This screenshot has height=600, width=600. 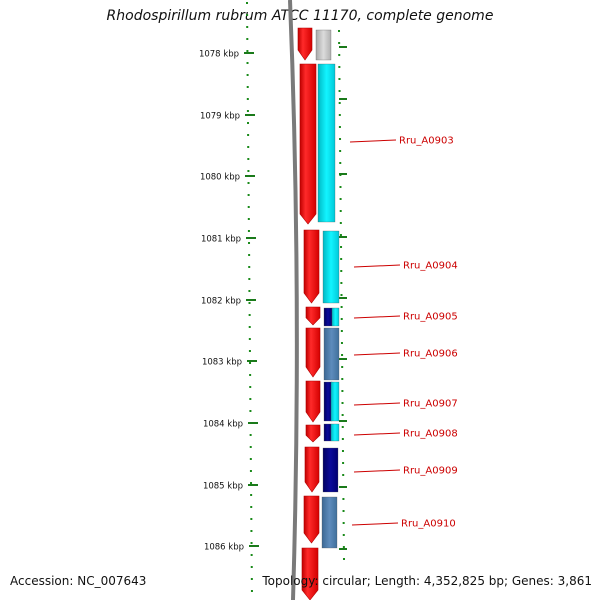 What do you see at coordinates (341, 295) in the screenshot?
I see `feature-dotted-guide` at bounding box center [341, 295].